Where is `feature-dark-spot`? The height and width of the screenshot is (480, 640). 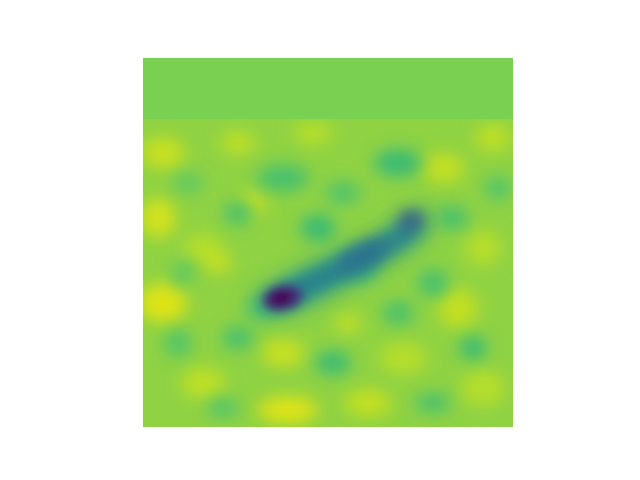
feature-dark-spot is located at coordinates (283, 298).